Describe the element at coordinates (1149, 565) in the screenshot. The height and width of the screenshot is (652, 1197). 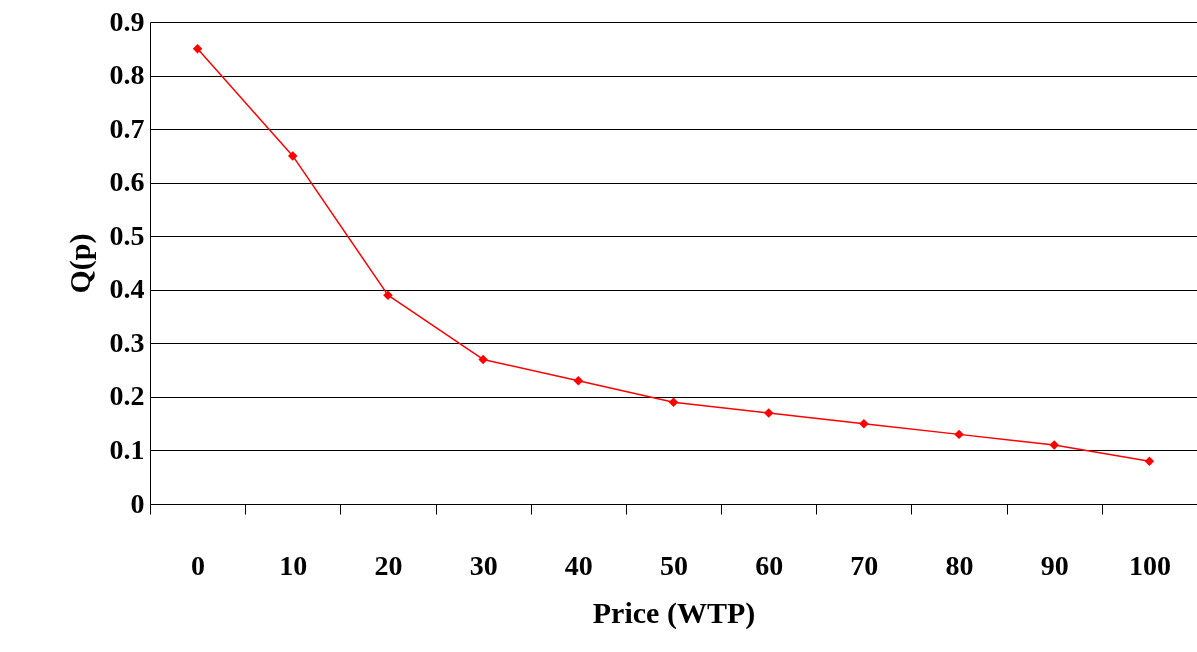
I see `x-tick-label: 100` at that location.